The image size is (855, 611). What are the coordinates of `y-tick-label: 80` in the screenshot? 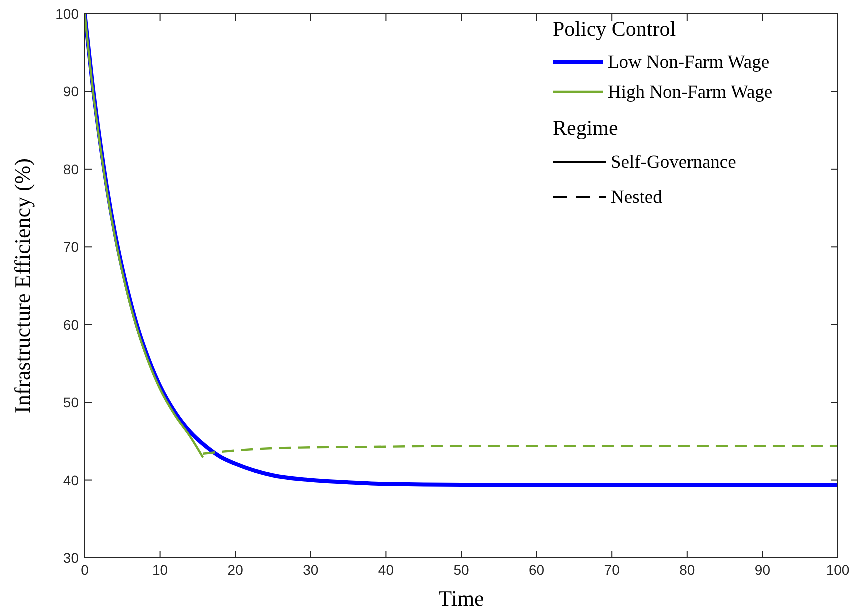 It's located at (71, 169).